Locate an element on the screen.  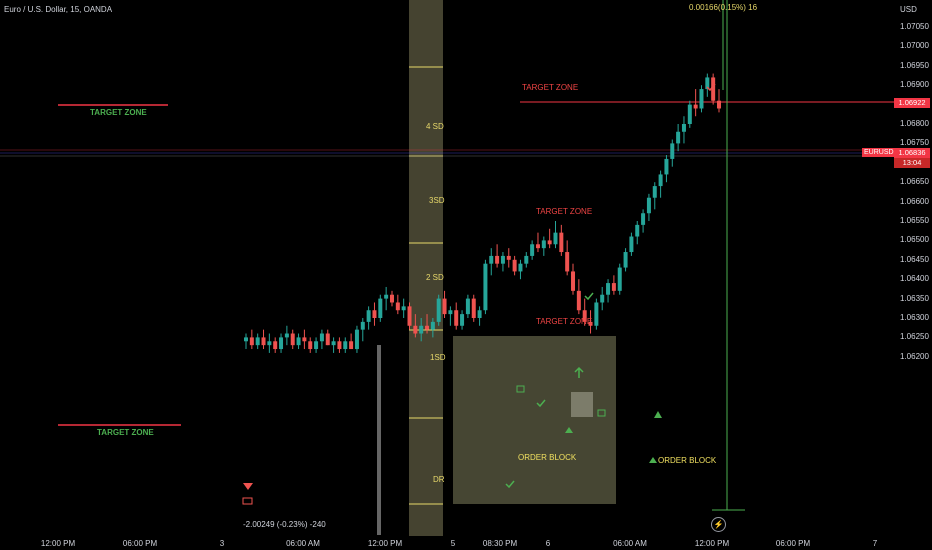
price-scale-label: 1.06950 is located at coordinates (914, 65).